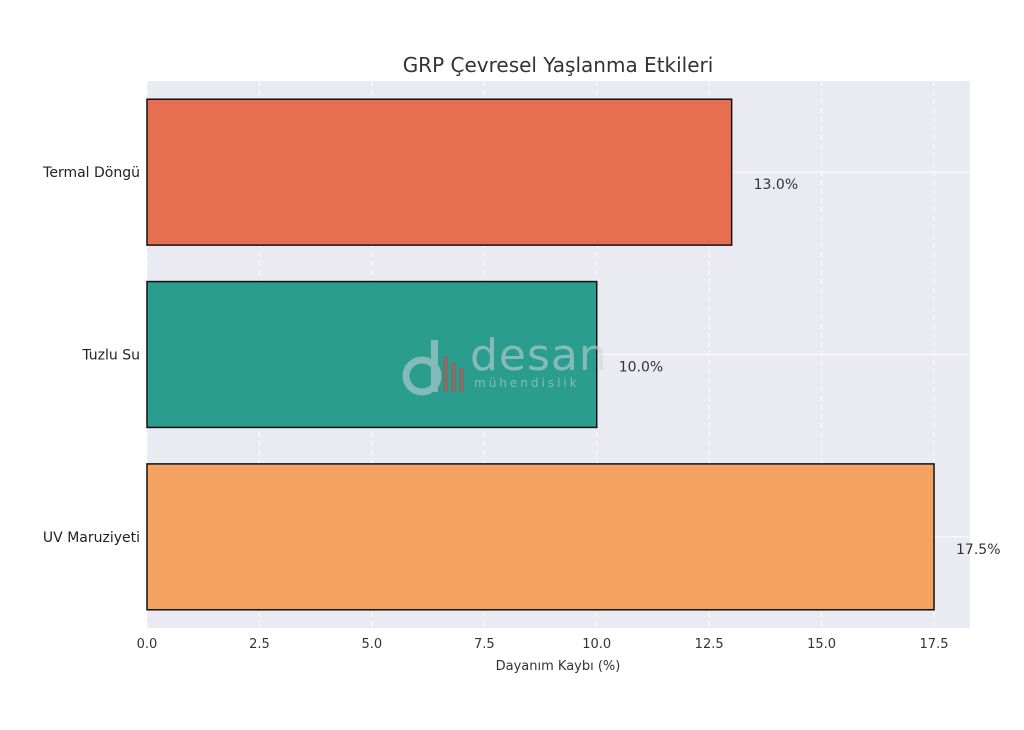  What do you see at coordinates (641, 368) in the screenshot?
I see `data-label: 10.0%` at bounding box center [641, 368].